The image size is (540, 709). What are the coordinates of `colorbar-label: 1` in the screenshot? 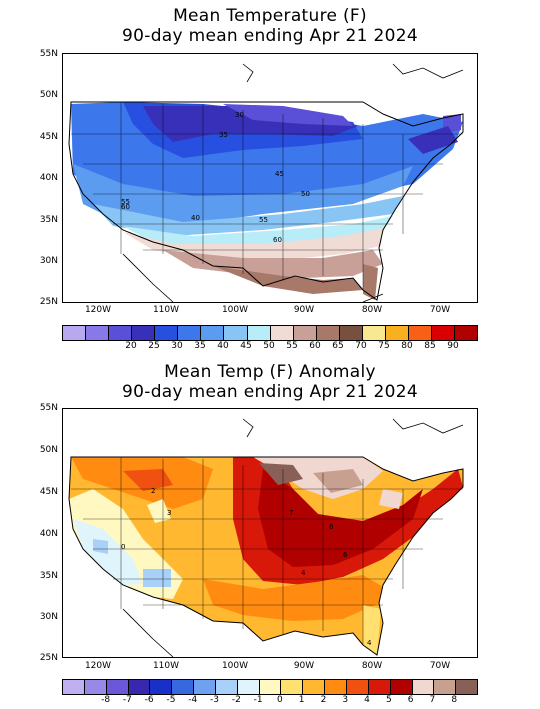 It's located at (301, 700).